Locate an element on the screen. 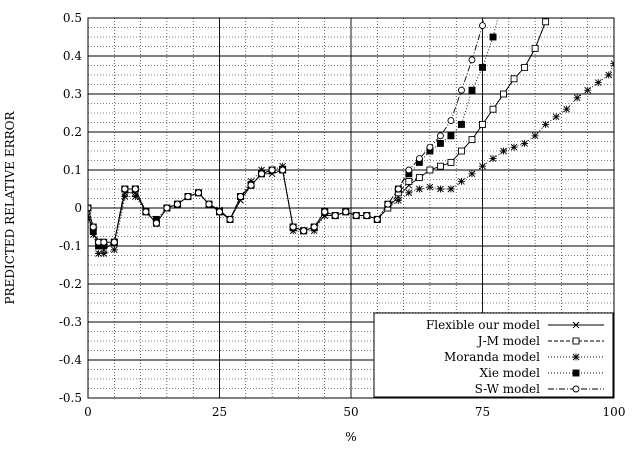  y-tick-label: 0.3 is located at coordinates (72, 94).